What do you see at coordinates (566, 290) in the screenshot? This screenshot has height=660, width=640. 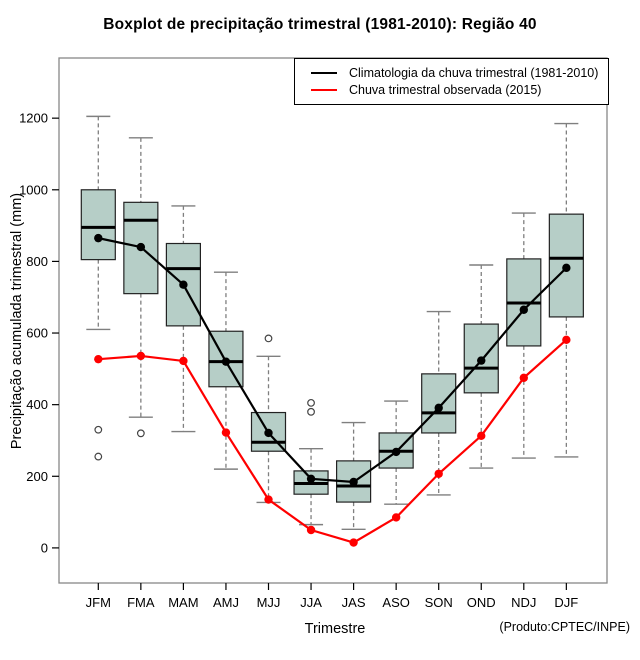 I see `box-DJF` at bounding box center [566, 290].